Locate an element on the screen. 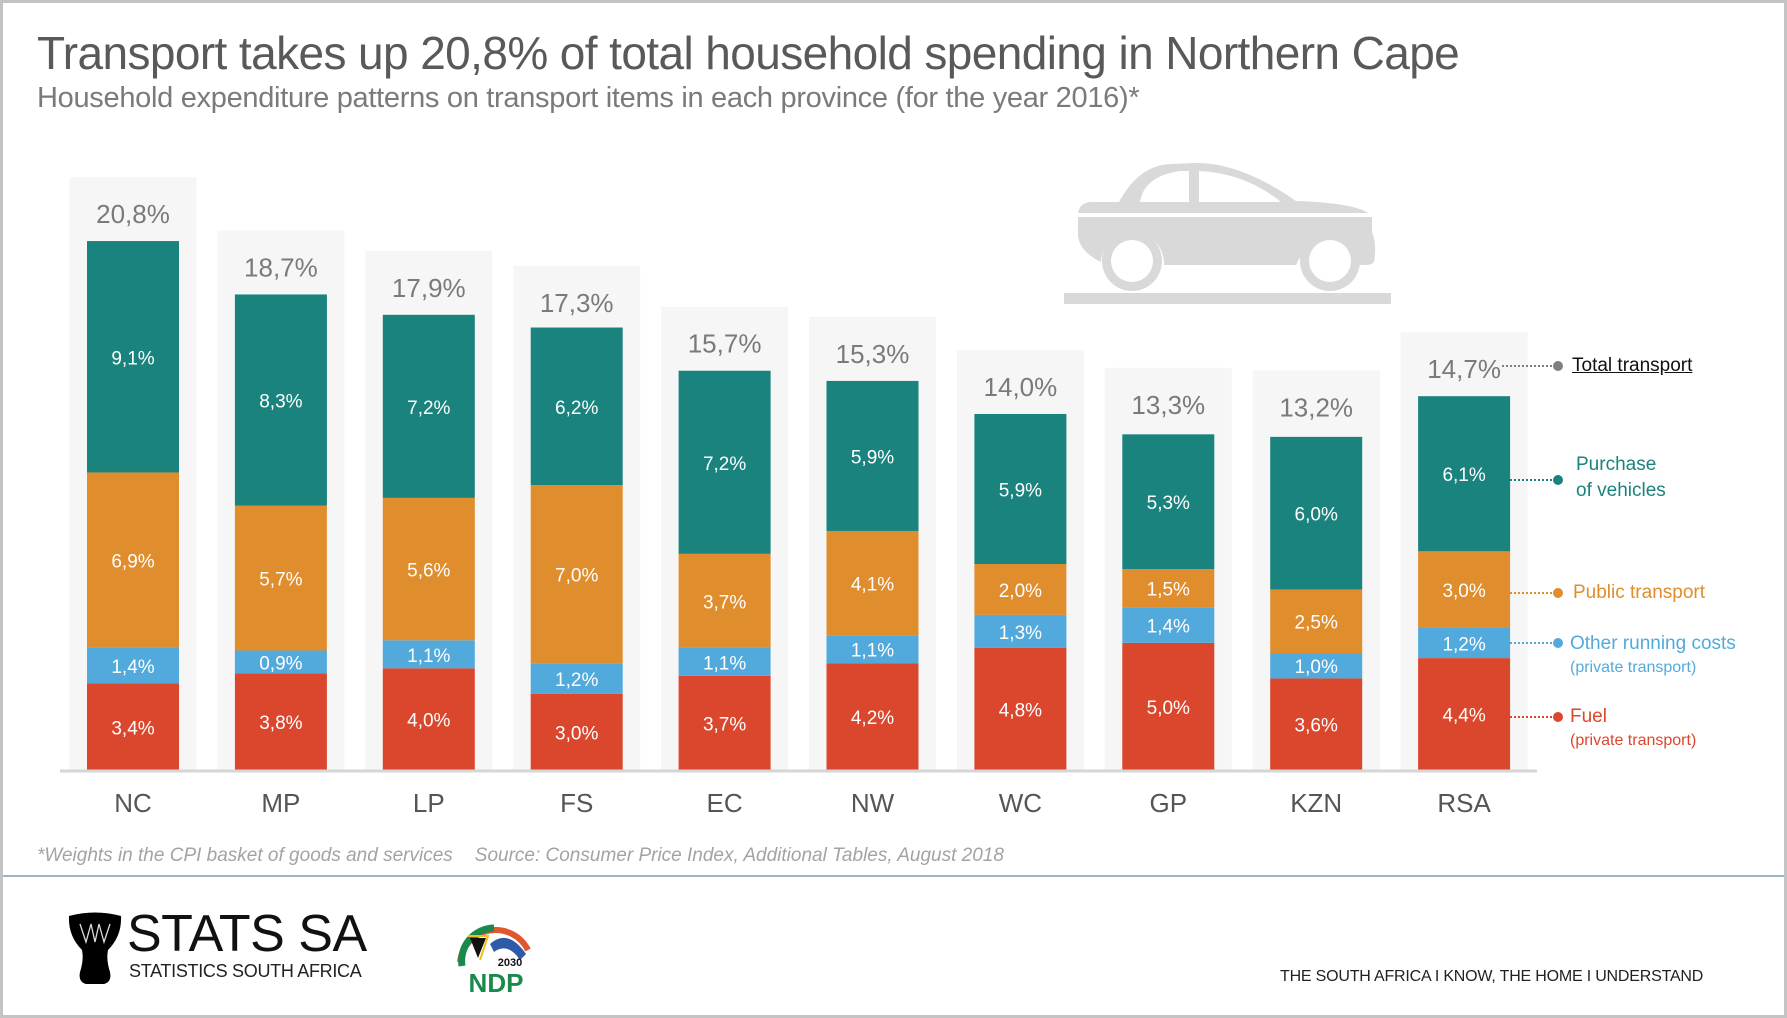 This screenshot has width=1787, height=1018. category-label: WC is located at coordinates (1020, 803).